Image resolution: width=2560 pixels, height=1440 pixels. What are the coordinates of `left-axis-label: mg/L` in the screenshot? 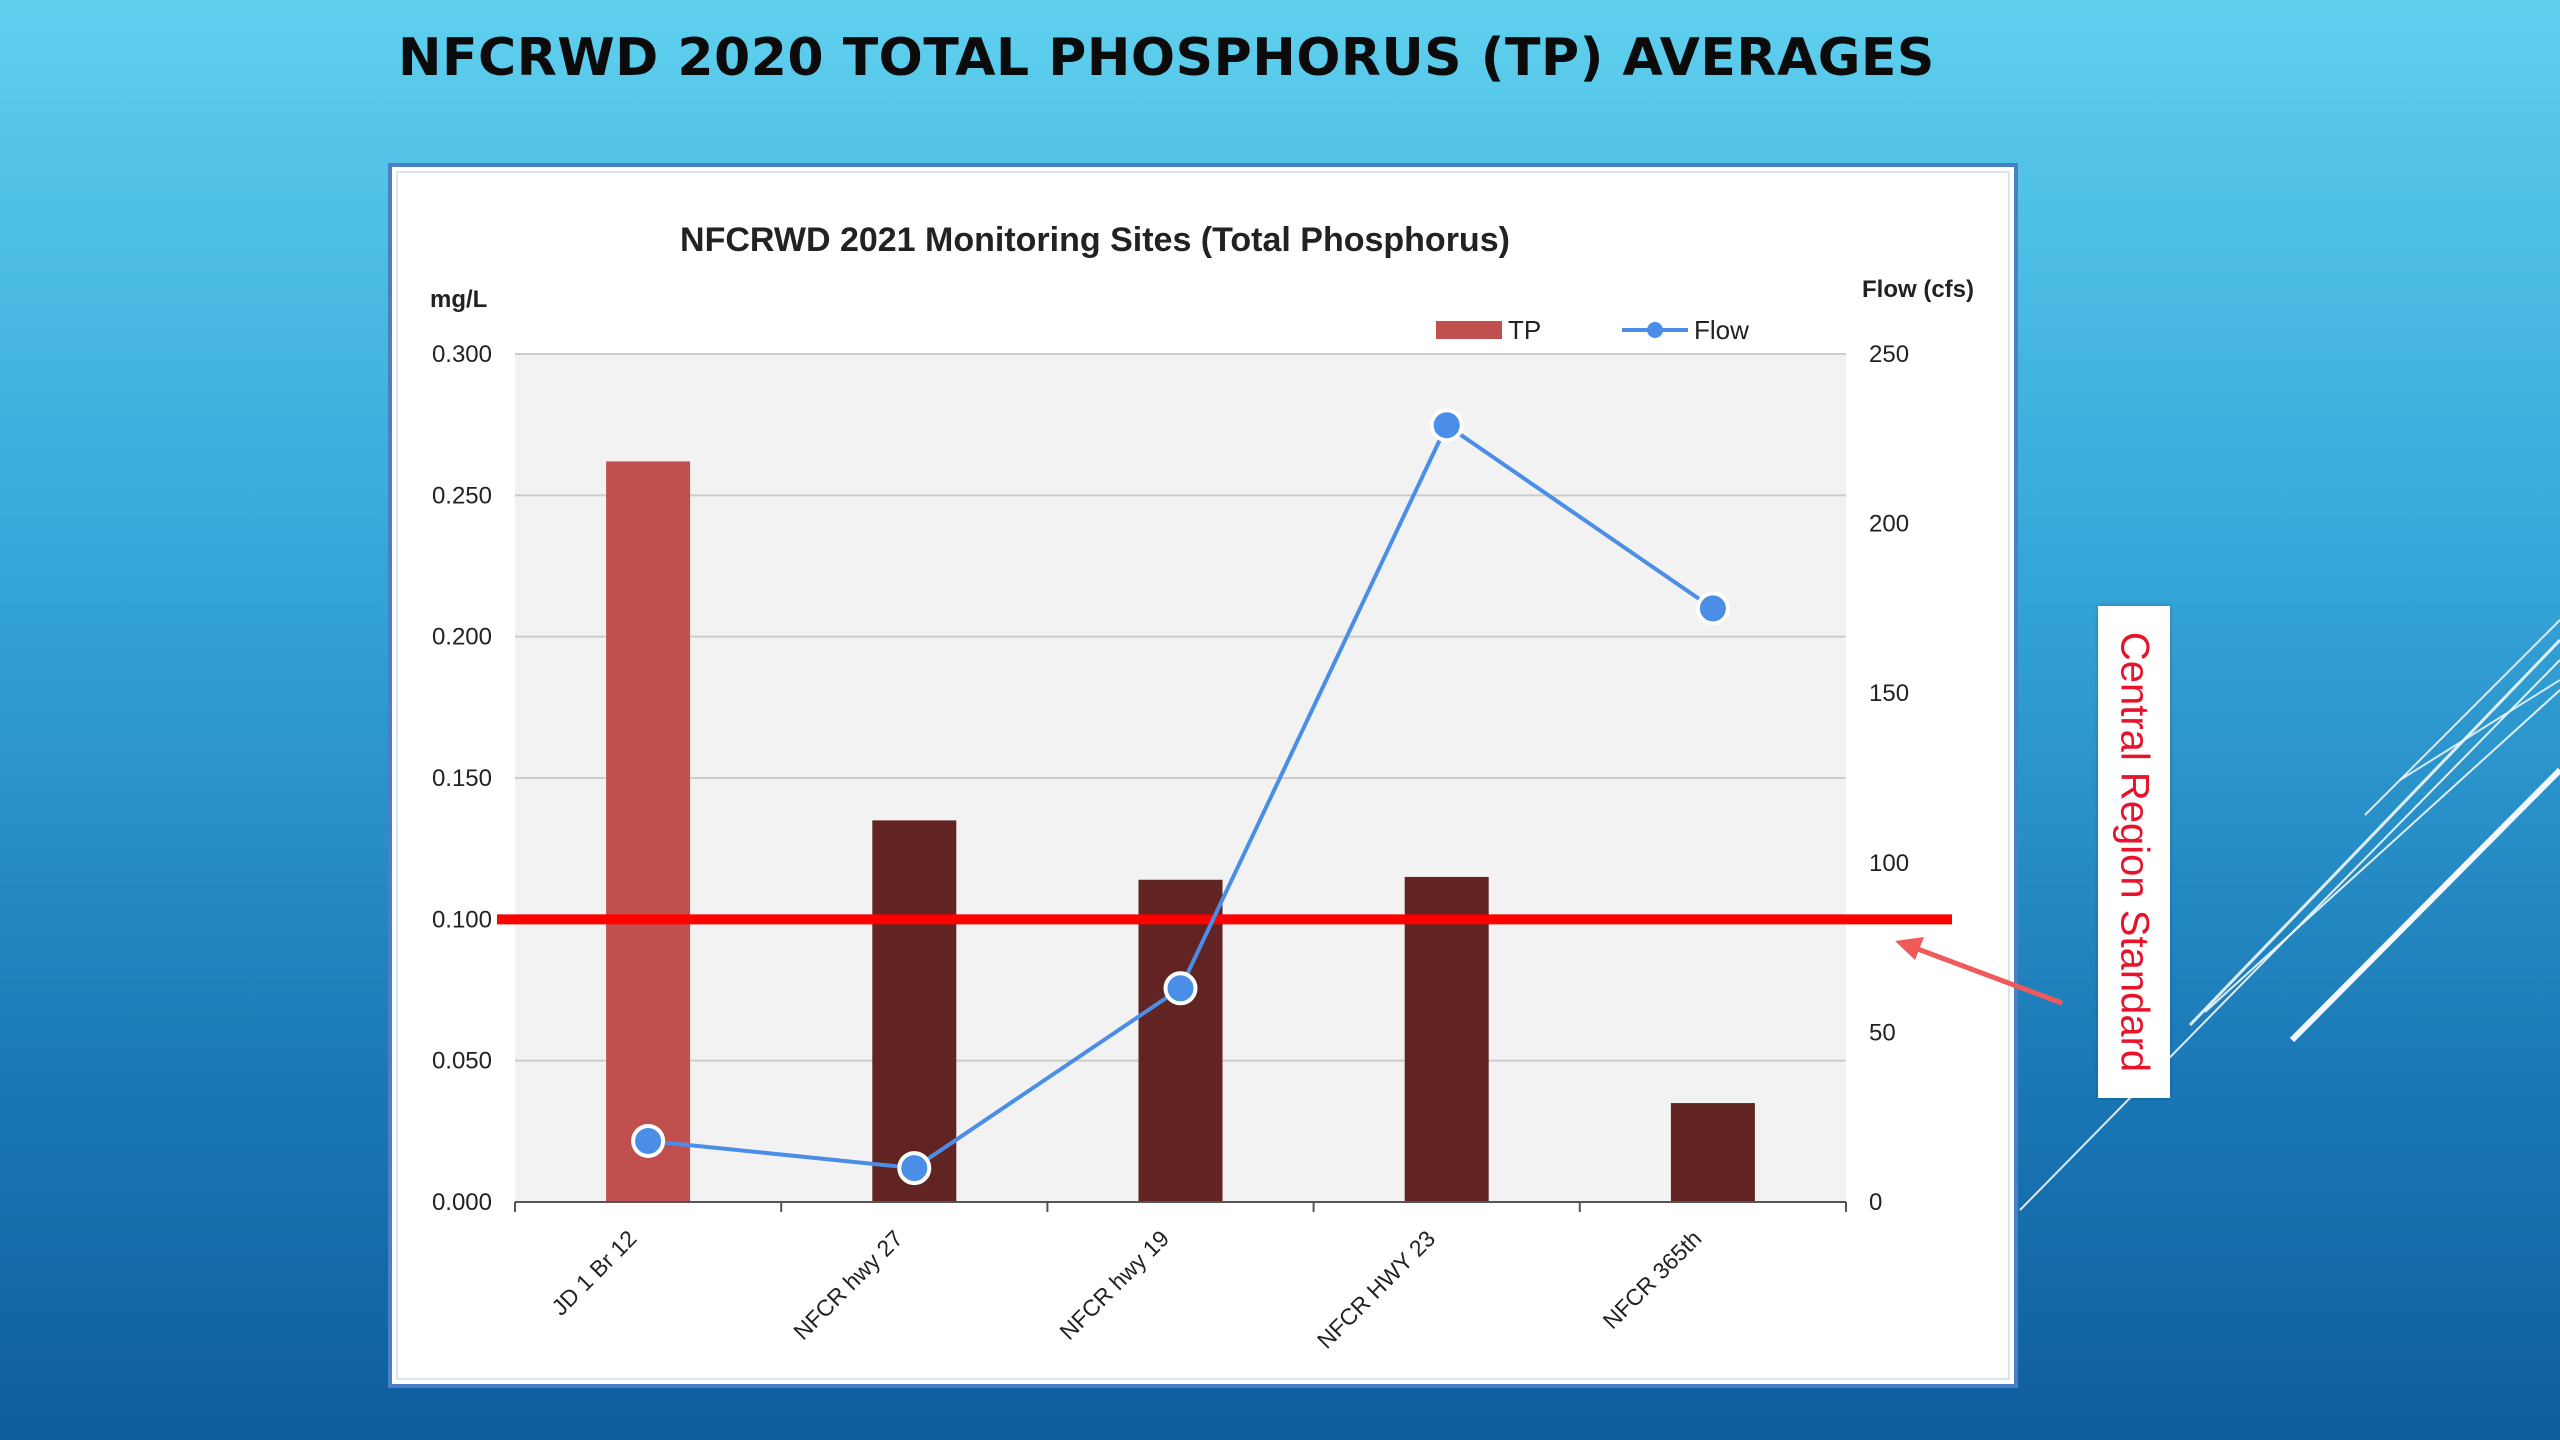 It's located at (458, 299).